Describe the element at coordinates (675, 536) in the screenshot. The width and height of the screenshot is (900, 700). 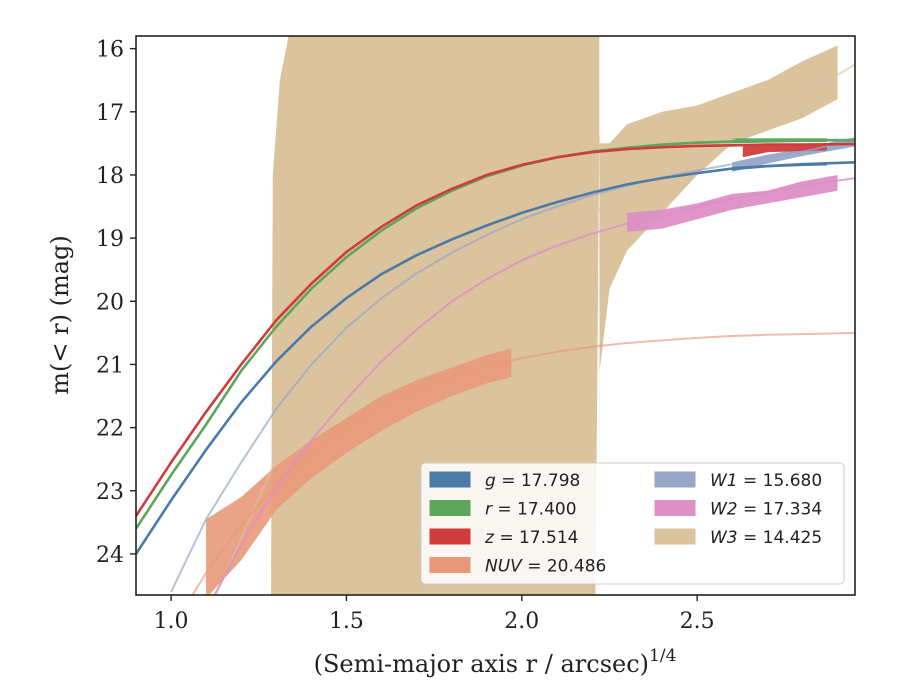
I see `legend-swatch-w3` at that location.